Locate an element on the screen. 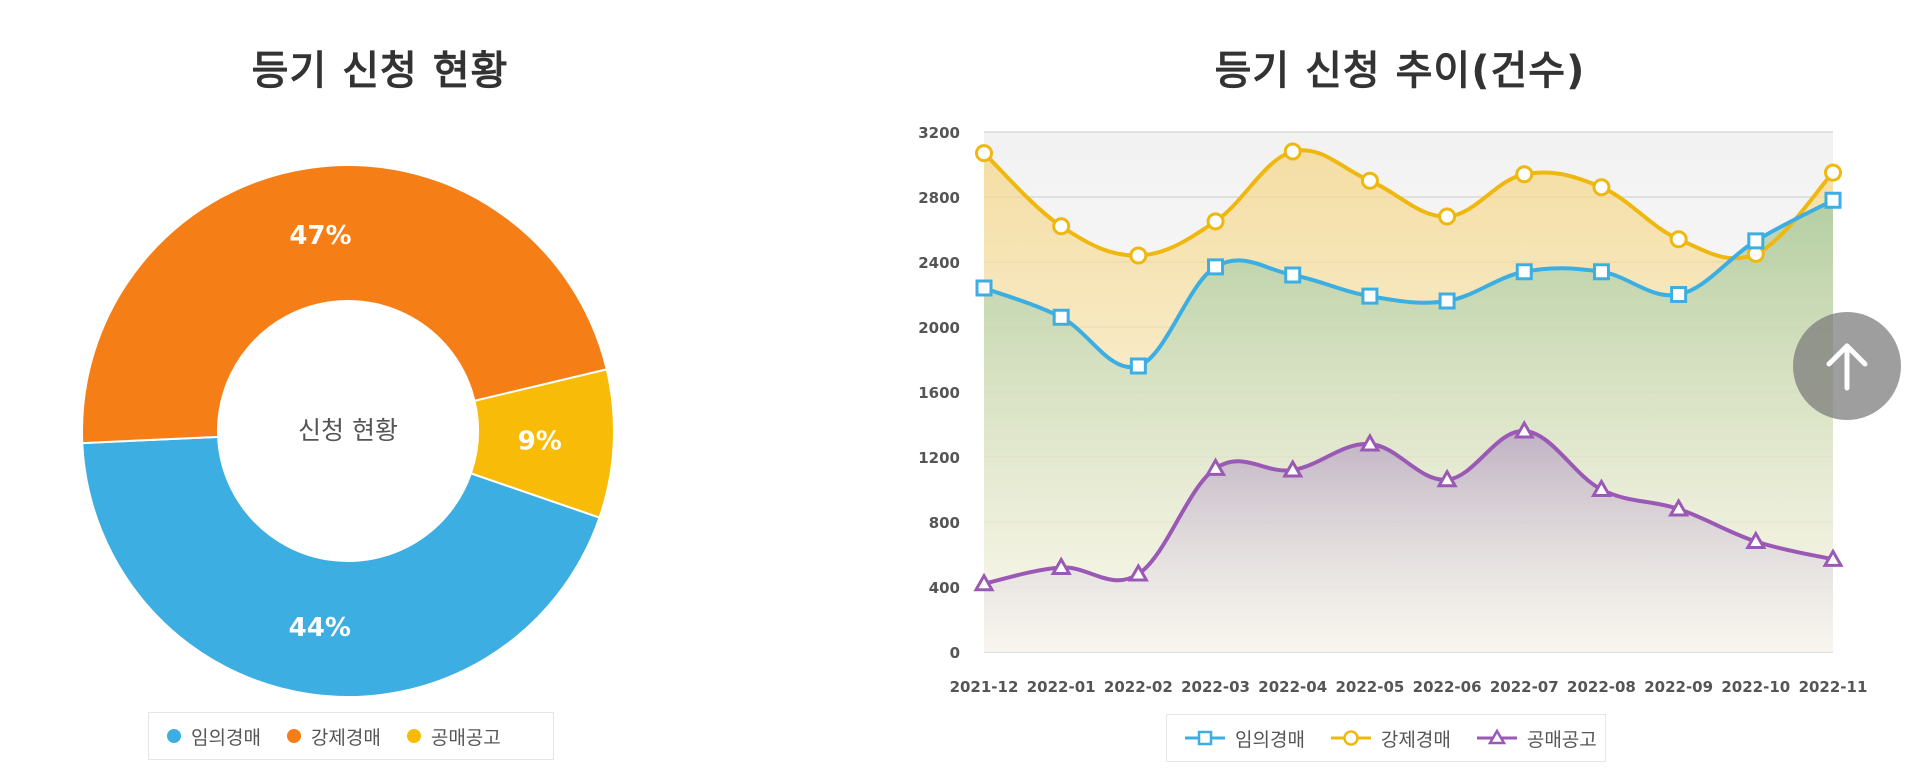 Image resolution: width=1920 pixels, height=779 pixels. arrow-up-icon is located at coordinates (1847, 367).